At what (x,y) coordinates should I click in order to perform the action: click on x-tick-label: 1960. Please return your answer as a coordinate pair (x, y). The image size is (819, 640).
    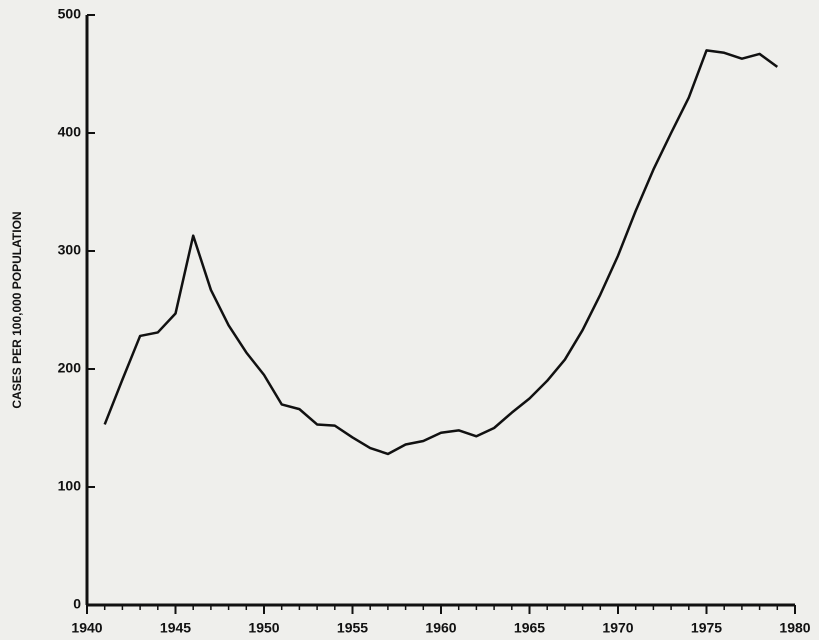
    Looking at the image, I should click on (440, 628).